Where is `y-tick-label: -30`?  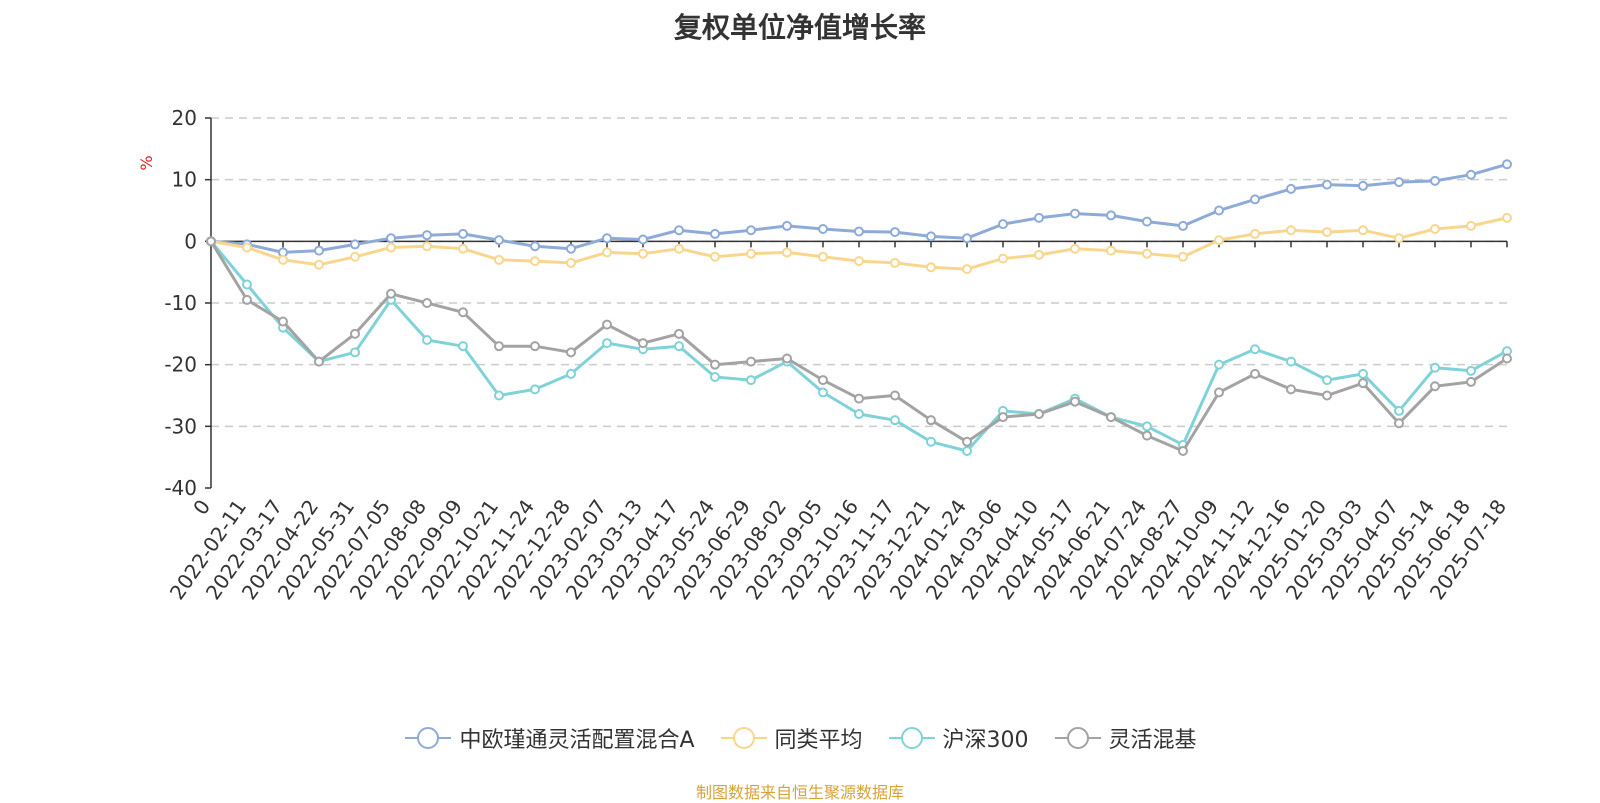 y-tick-label: -30 is located at coordinates (180, 426).